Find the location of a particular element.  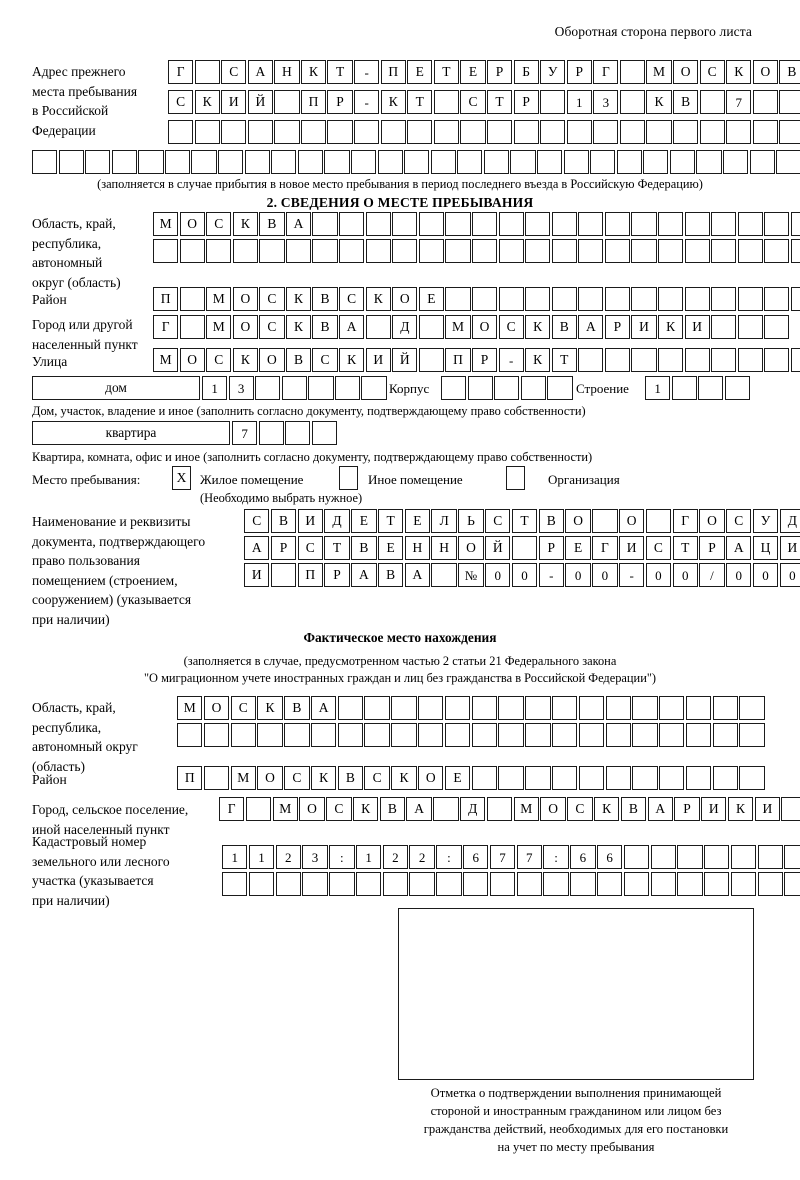

prev-address-cell-6: П is located at coordinates (313, 102).